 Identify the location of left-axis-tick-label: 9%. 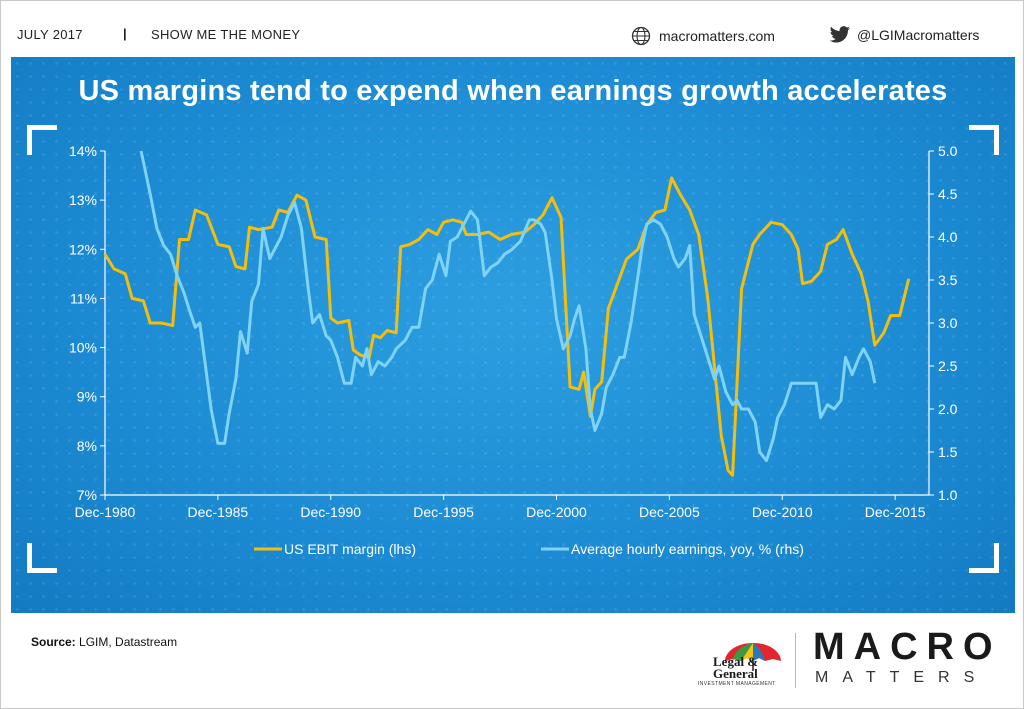
(87, 397).